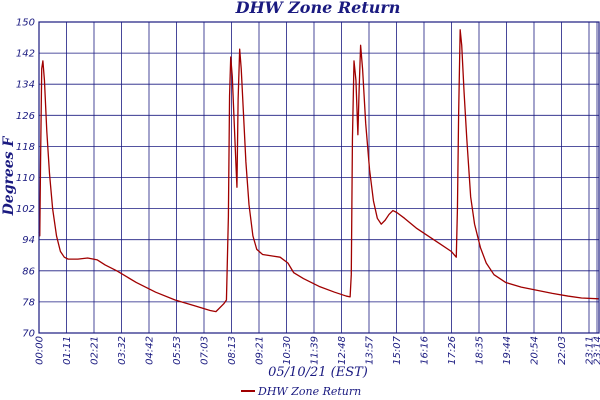 The image size is (600, 400). I want to click on x-tick-label: 01:11, so click(67, 350).